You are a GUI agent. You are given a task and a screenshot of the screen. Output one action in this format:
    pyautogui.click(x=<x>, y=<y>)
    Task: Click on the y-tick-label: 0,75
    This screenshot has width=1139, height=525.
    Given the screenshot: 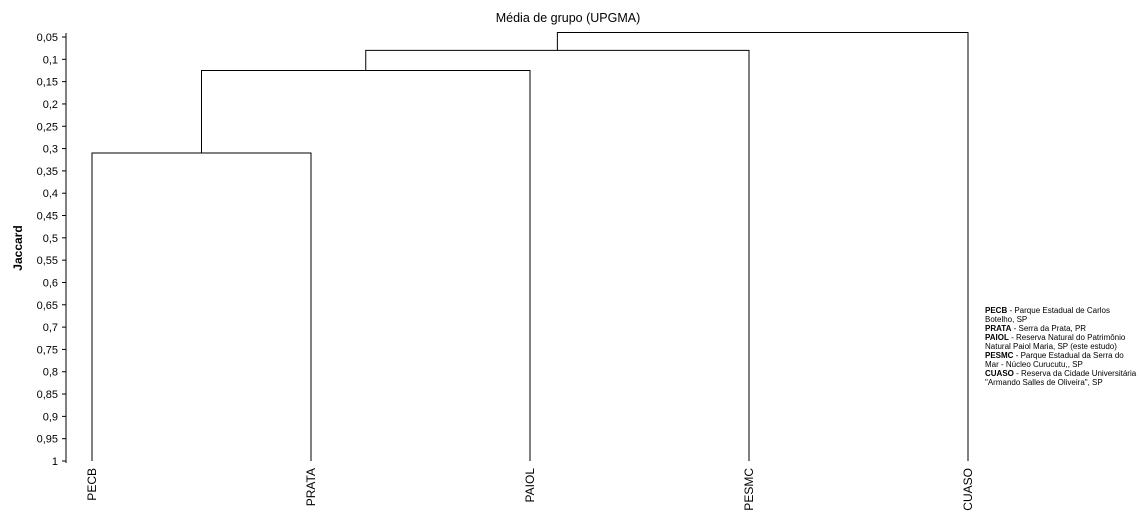 What is the action you would take?
    pyautogui.click(x=47, y=350)
    